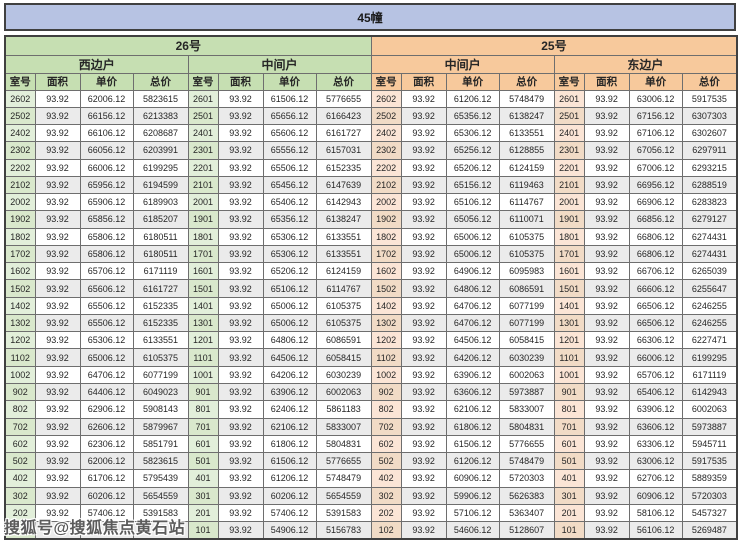  I want to click on cell-unit-price, so click(106, 530).